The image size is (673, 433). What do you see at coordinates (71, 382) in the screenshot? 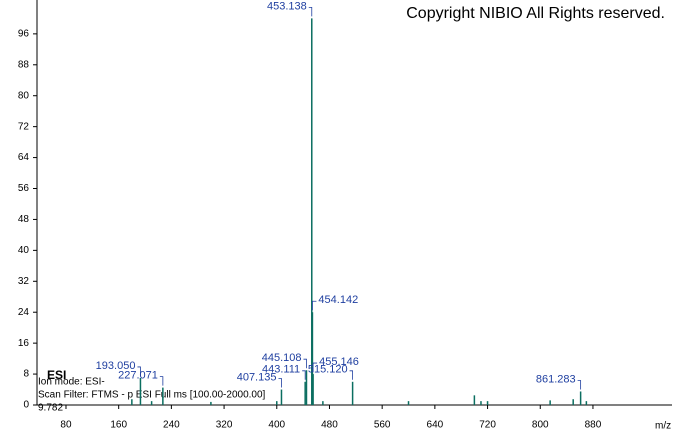
I see `annotation: Ion mode: ESI-` at bounding box center [71, 382].